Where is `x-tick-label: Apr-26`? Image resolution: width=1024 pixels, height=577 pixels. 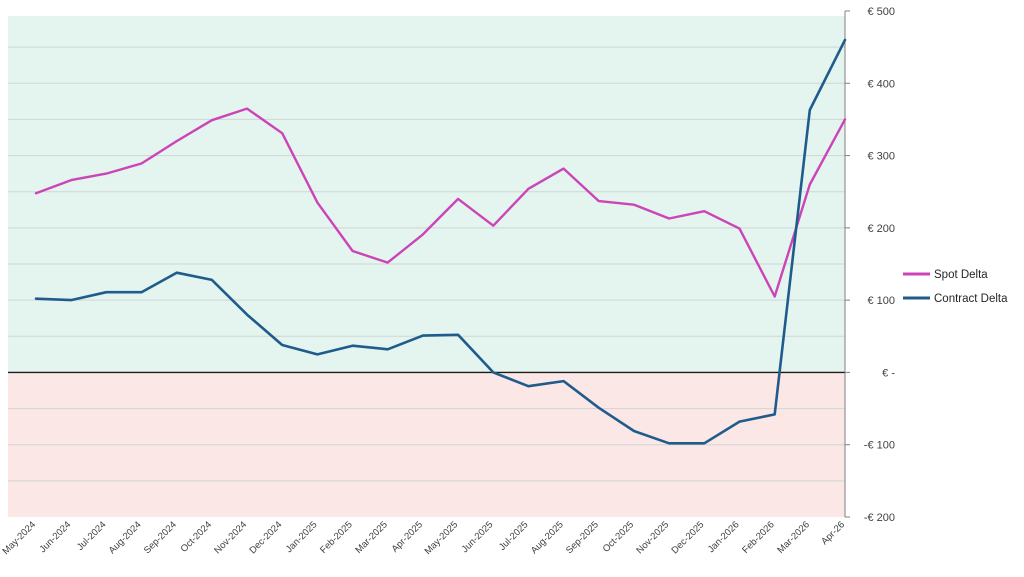
x-tick-label: Apr-26 is located at coordinates (833, 533).